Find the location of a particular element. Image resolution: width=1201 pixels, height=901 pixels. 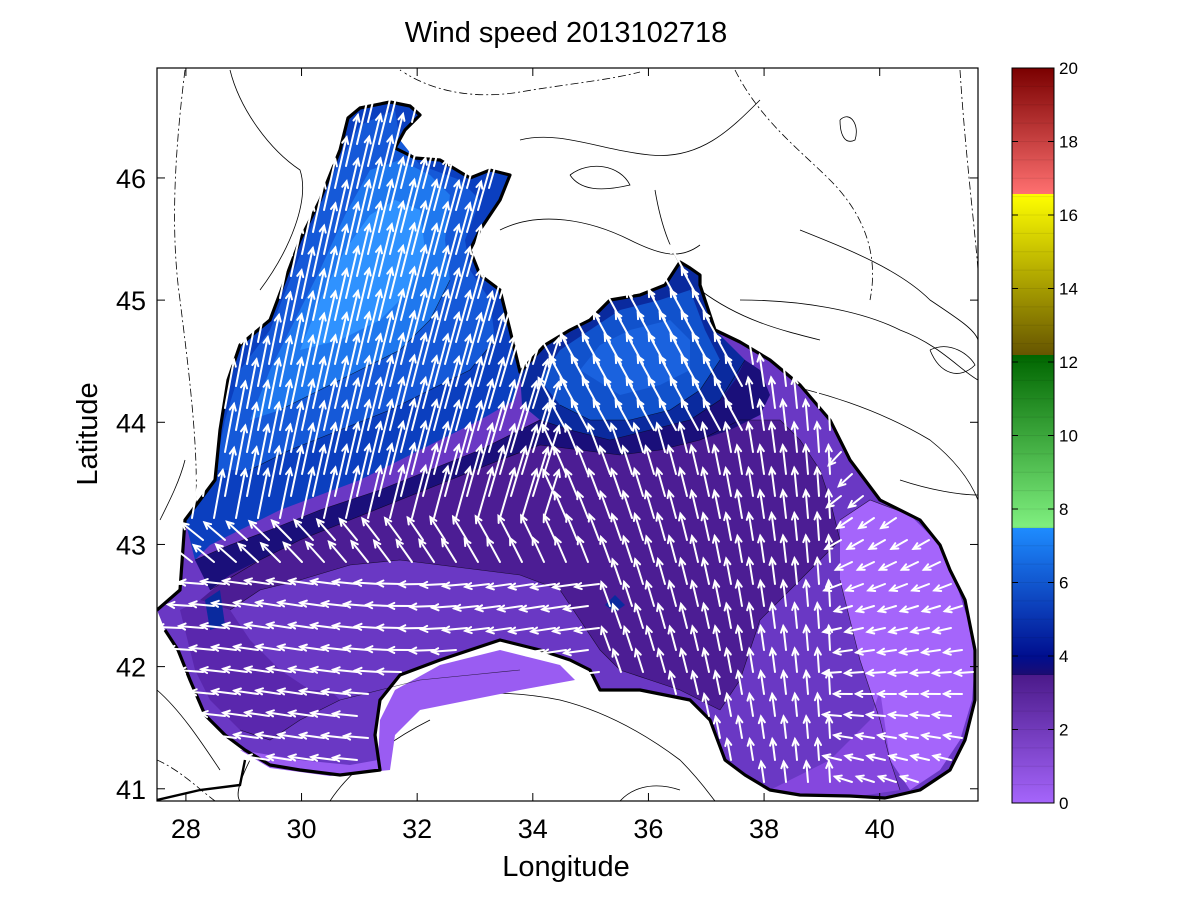

colorbar-band-blue is located at coordinates (1033, 592).